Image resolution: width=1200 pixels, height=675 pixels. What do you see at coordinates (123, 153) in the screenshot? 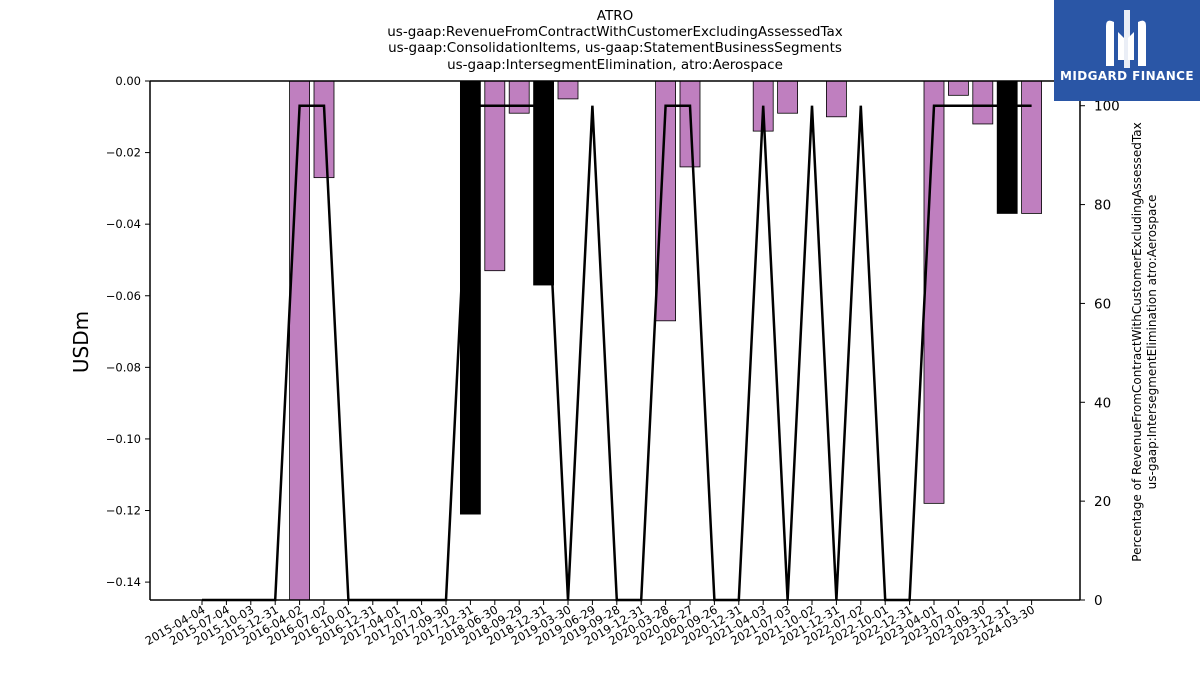
I see `y-tick-label: −0.02` at bounding box center [123, 153].